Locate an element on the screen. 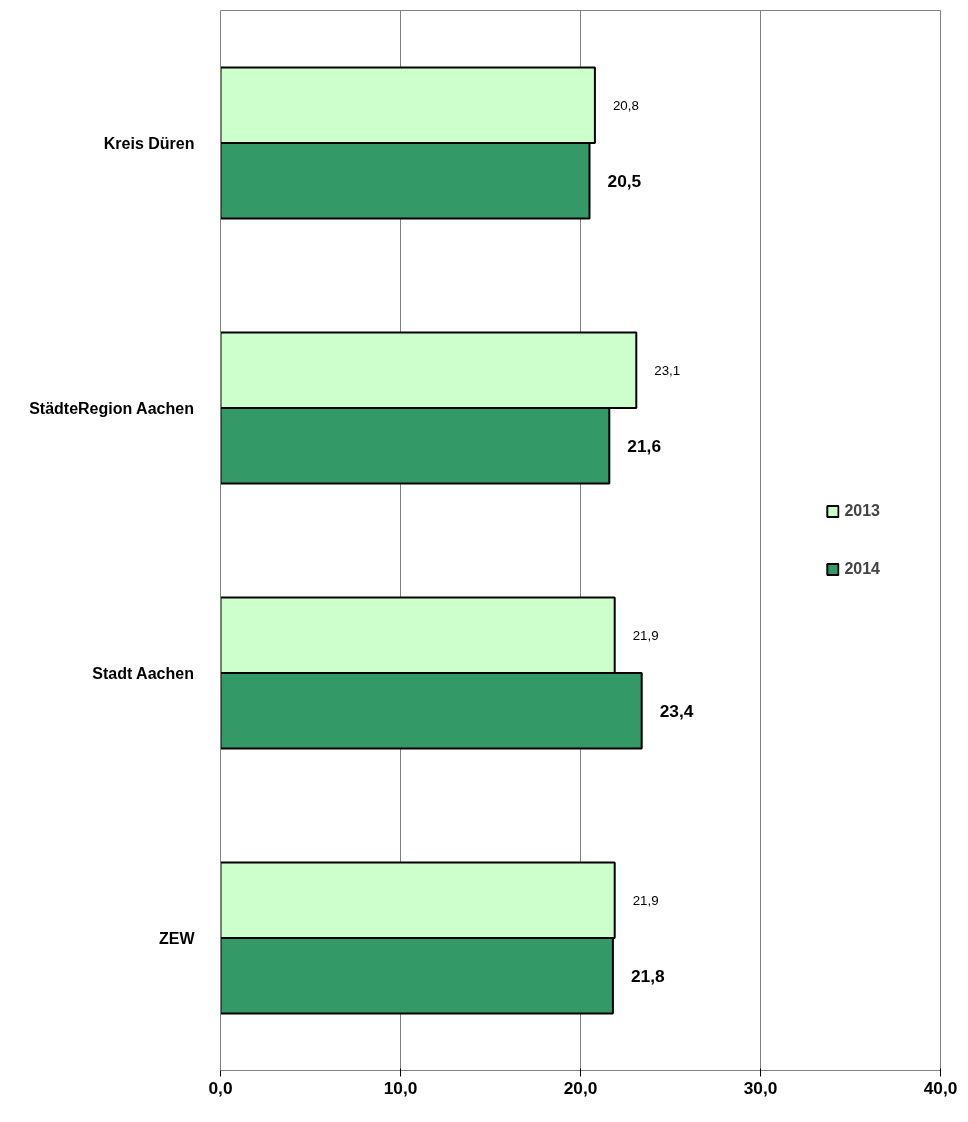 This screenshot has width=968, height=1122. x-tick-label: 30,0 is located at coordinates (760, 1087).